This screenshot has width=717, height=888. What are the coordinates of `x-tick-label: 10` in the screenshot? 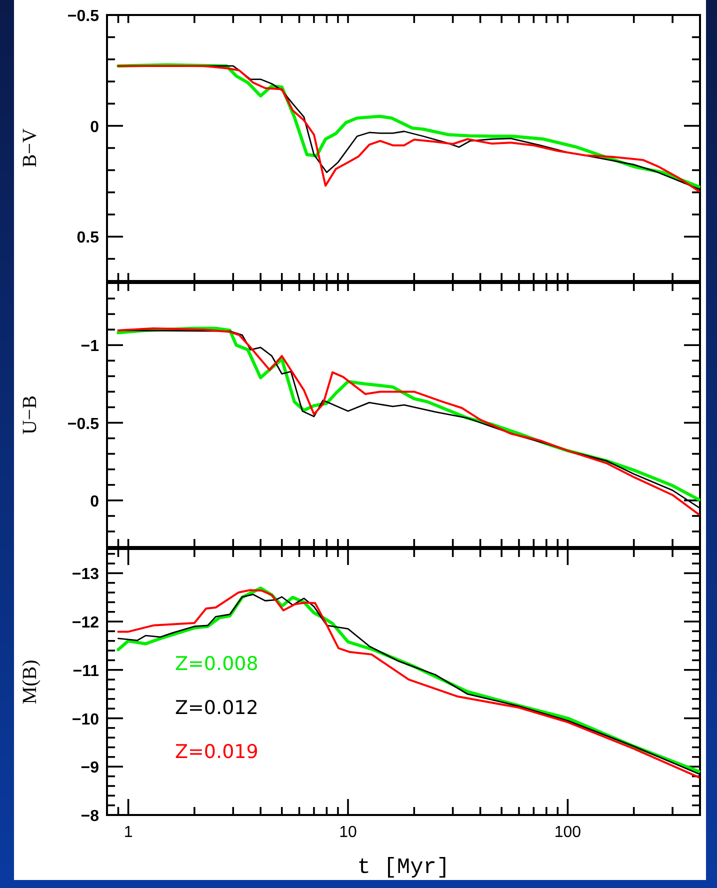 It's located at (348, 832).